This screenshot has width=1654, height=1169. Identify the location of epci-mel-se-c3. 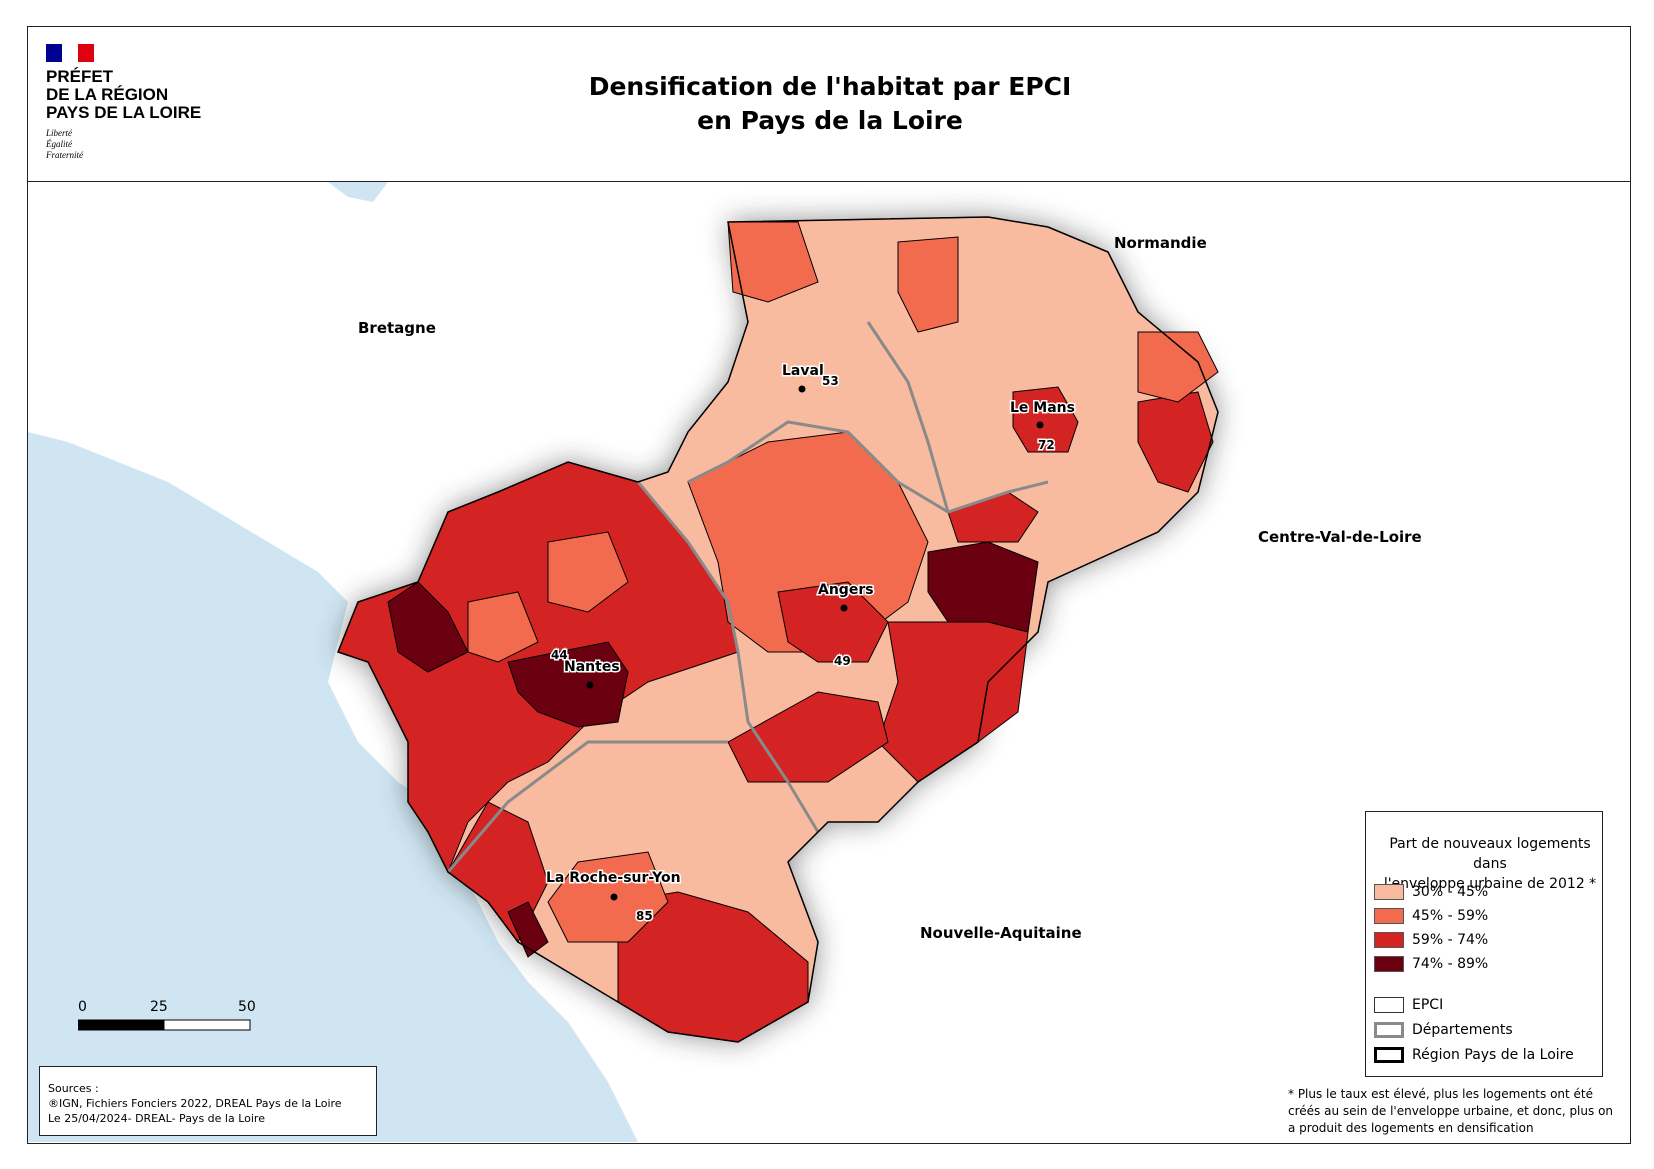
(953, 702).